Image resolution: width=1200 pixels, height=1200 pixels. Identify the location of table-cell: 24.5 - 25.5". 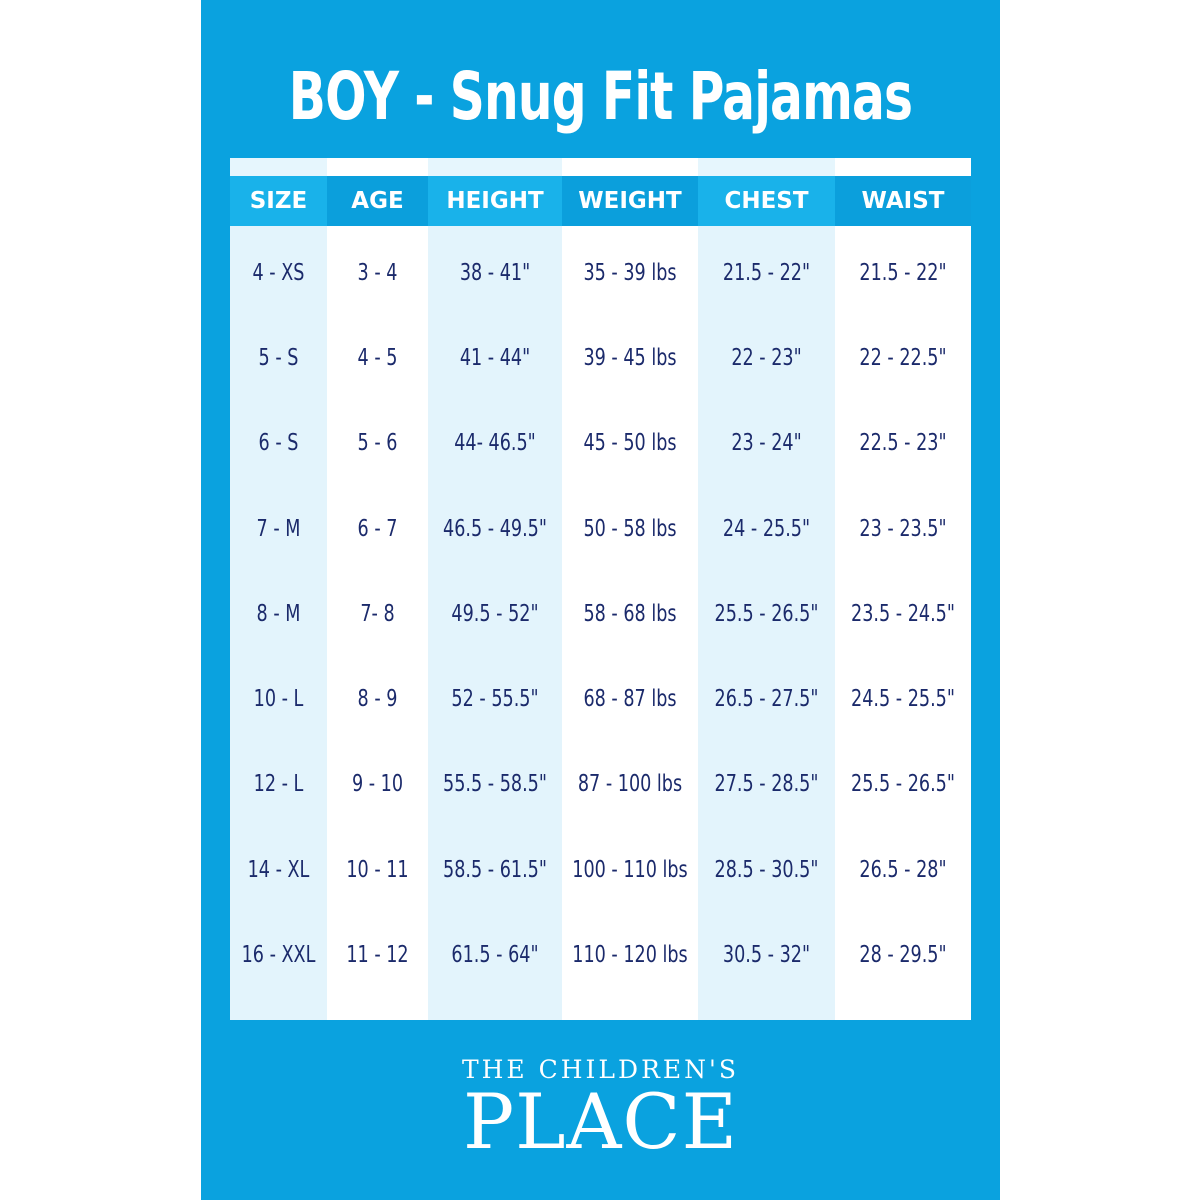
(903, 699).